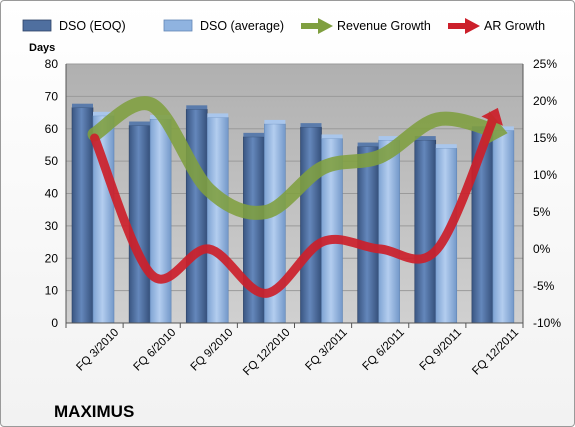  Describe the element at coordinates (92, 26) in the screenshot. I see `legend-label: DSO (EOQ)` at that location.